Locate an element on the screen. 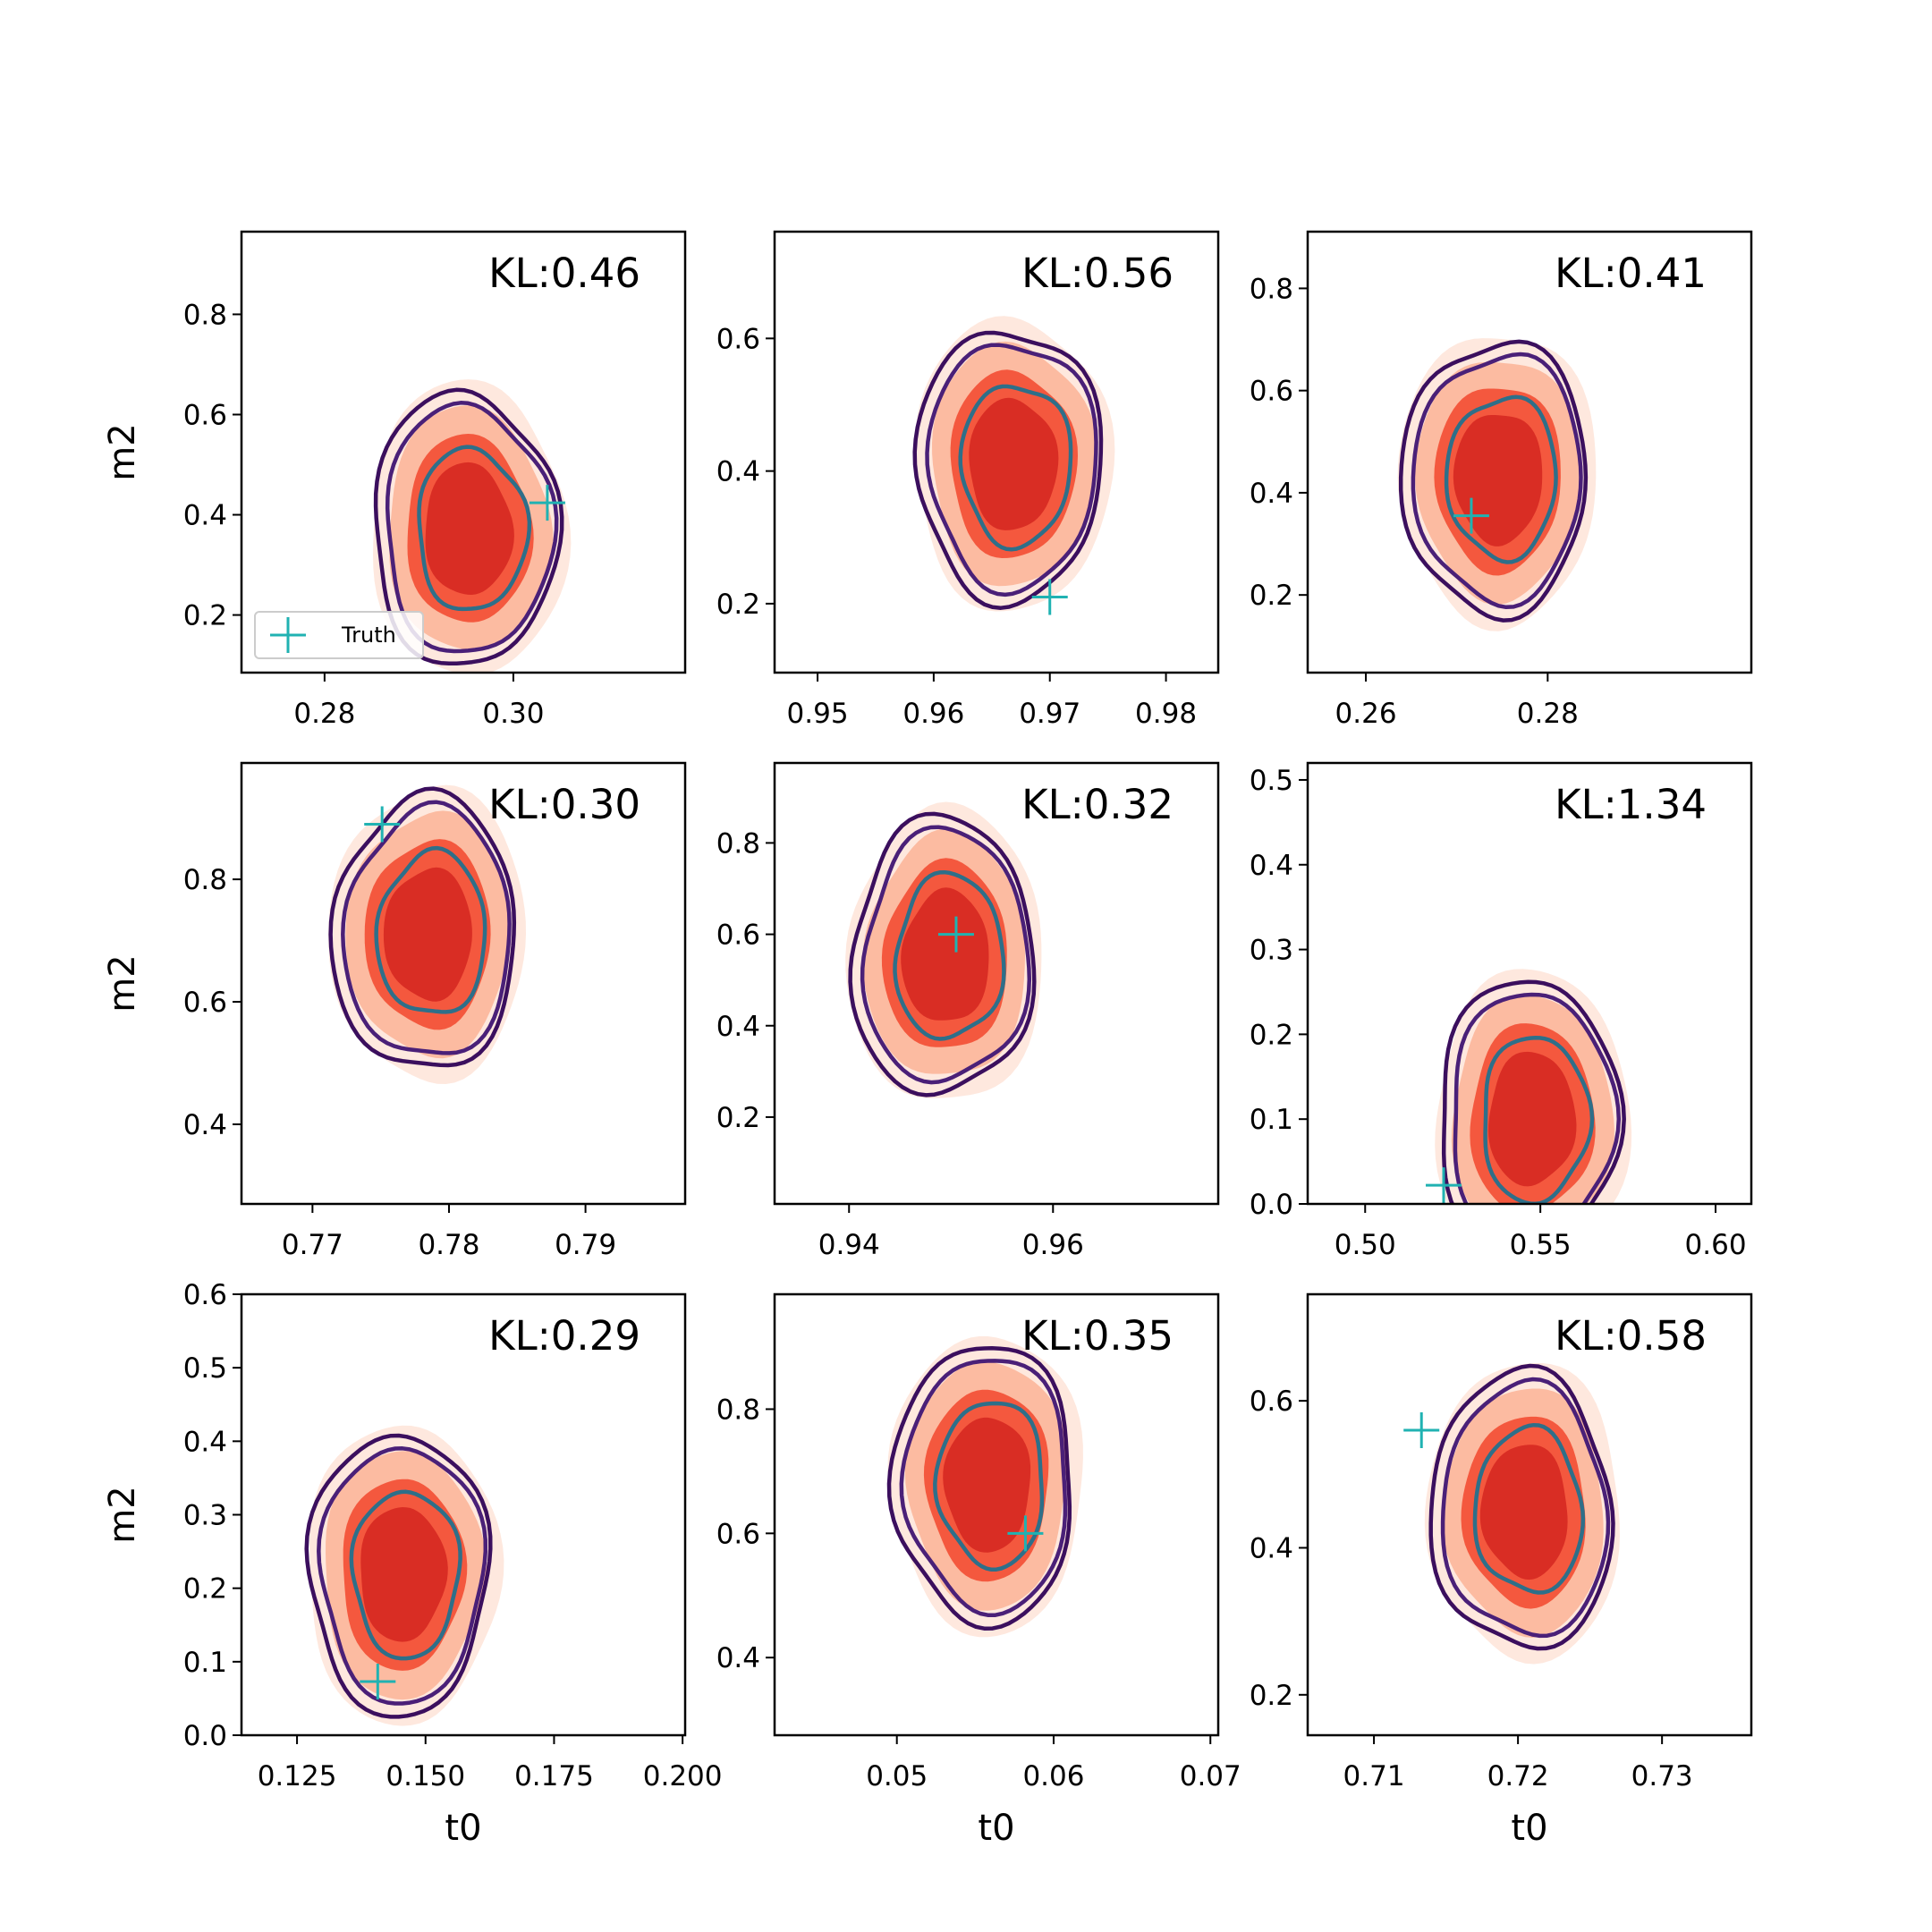 The height and width of the screenshot is (1932, 1932). kl-label: KL:0.58 is located at coordinates (1631, 1336).